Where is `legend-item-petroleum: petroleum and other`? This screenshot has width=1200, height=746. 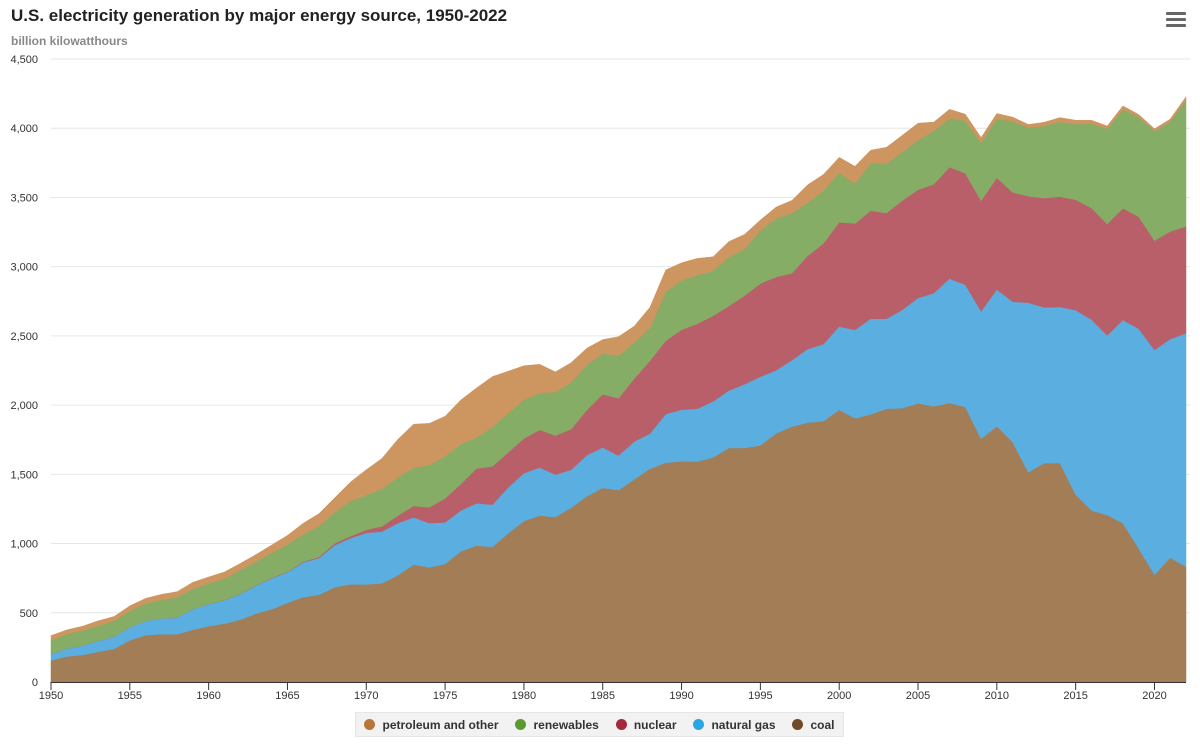 legend-item-petroleum: petroleum and other is located at coordinates (431, 724).